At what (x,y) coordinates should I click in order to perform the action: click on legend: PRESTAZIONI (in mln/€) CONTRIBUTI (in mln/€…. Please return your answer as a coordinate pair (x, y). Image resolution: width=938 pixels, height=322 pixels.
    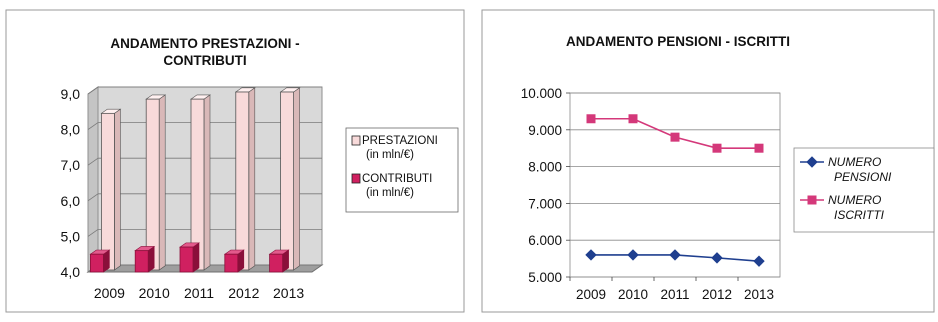
    Looking at the image, I should click on (402, 170).